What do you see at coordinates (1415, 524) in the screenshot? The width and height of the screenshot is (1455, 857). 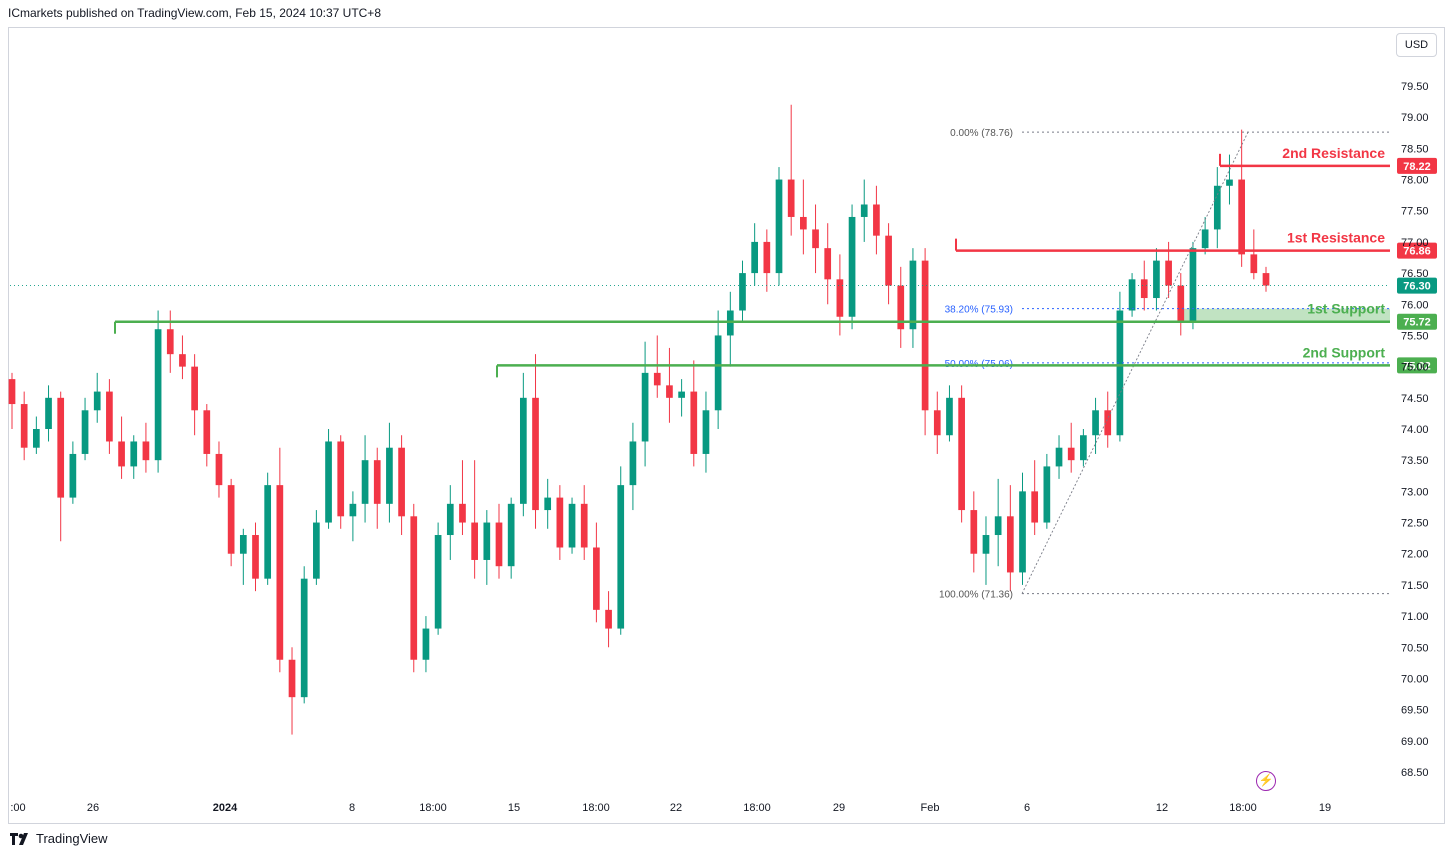 I see `y-tick-label: 72.50` at bounding box center [1415, 524].